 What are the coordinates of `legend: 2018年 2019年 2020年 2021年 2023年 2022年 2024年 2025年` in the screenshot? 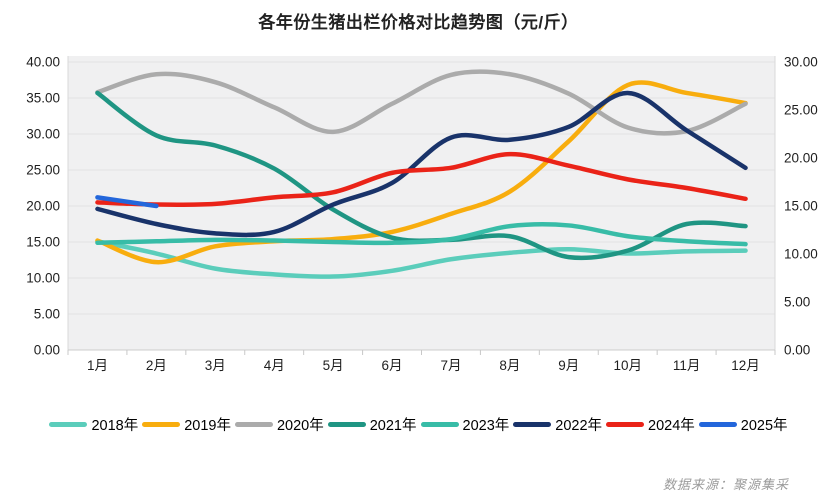 It's located at (418, 424).